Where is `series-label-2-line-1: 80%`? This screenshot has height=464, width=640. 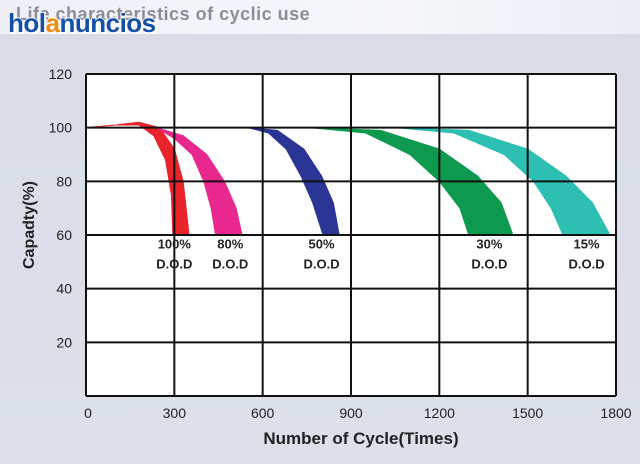 series-label-2-line-1: 80% is located at coordinates (230, 243).